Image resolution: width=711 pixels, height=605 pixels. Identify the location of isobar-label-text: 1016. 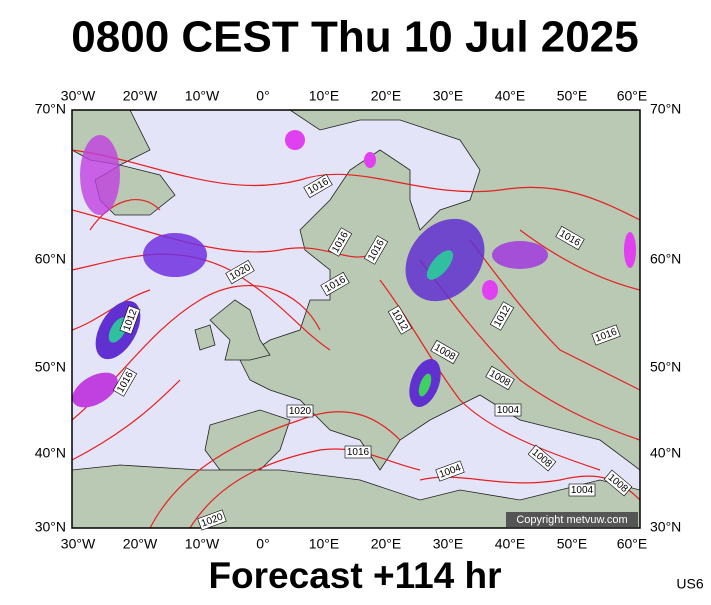
(358, 452).